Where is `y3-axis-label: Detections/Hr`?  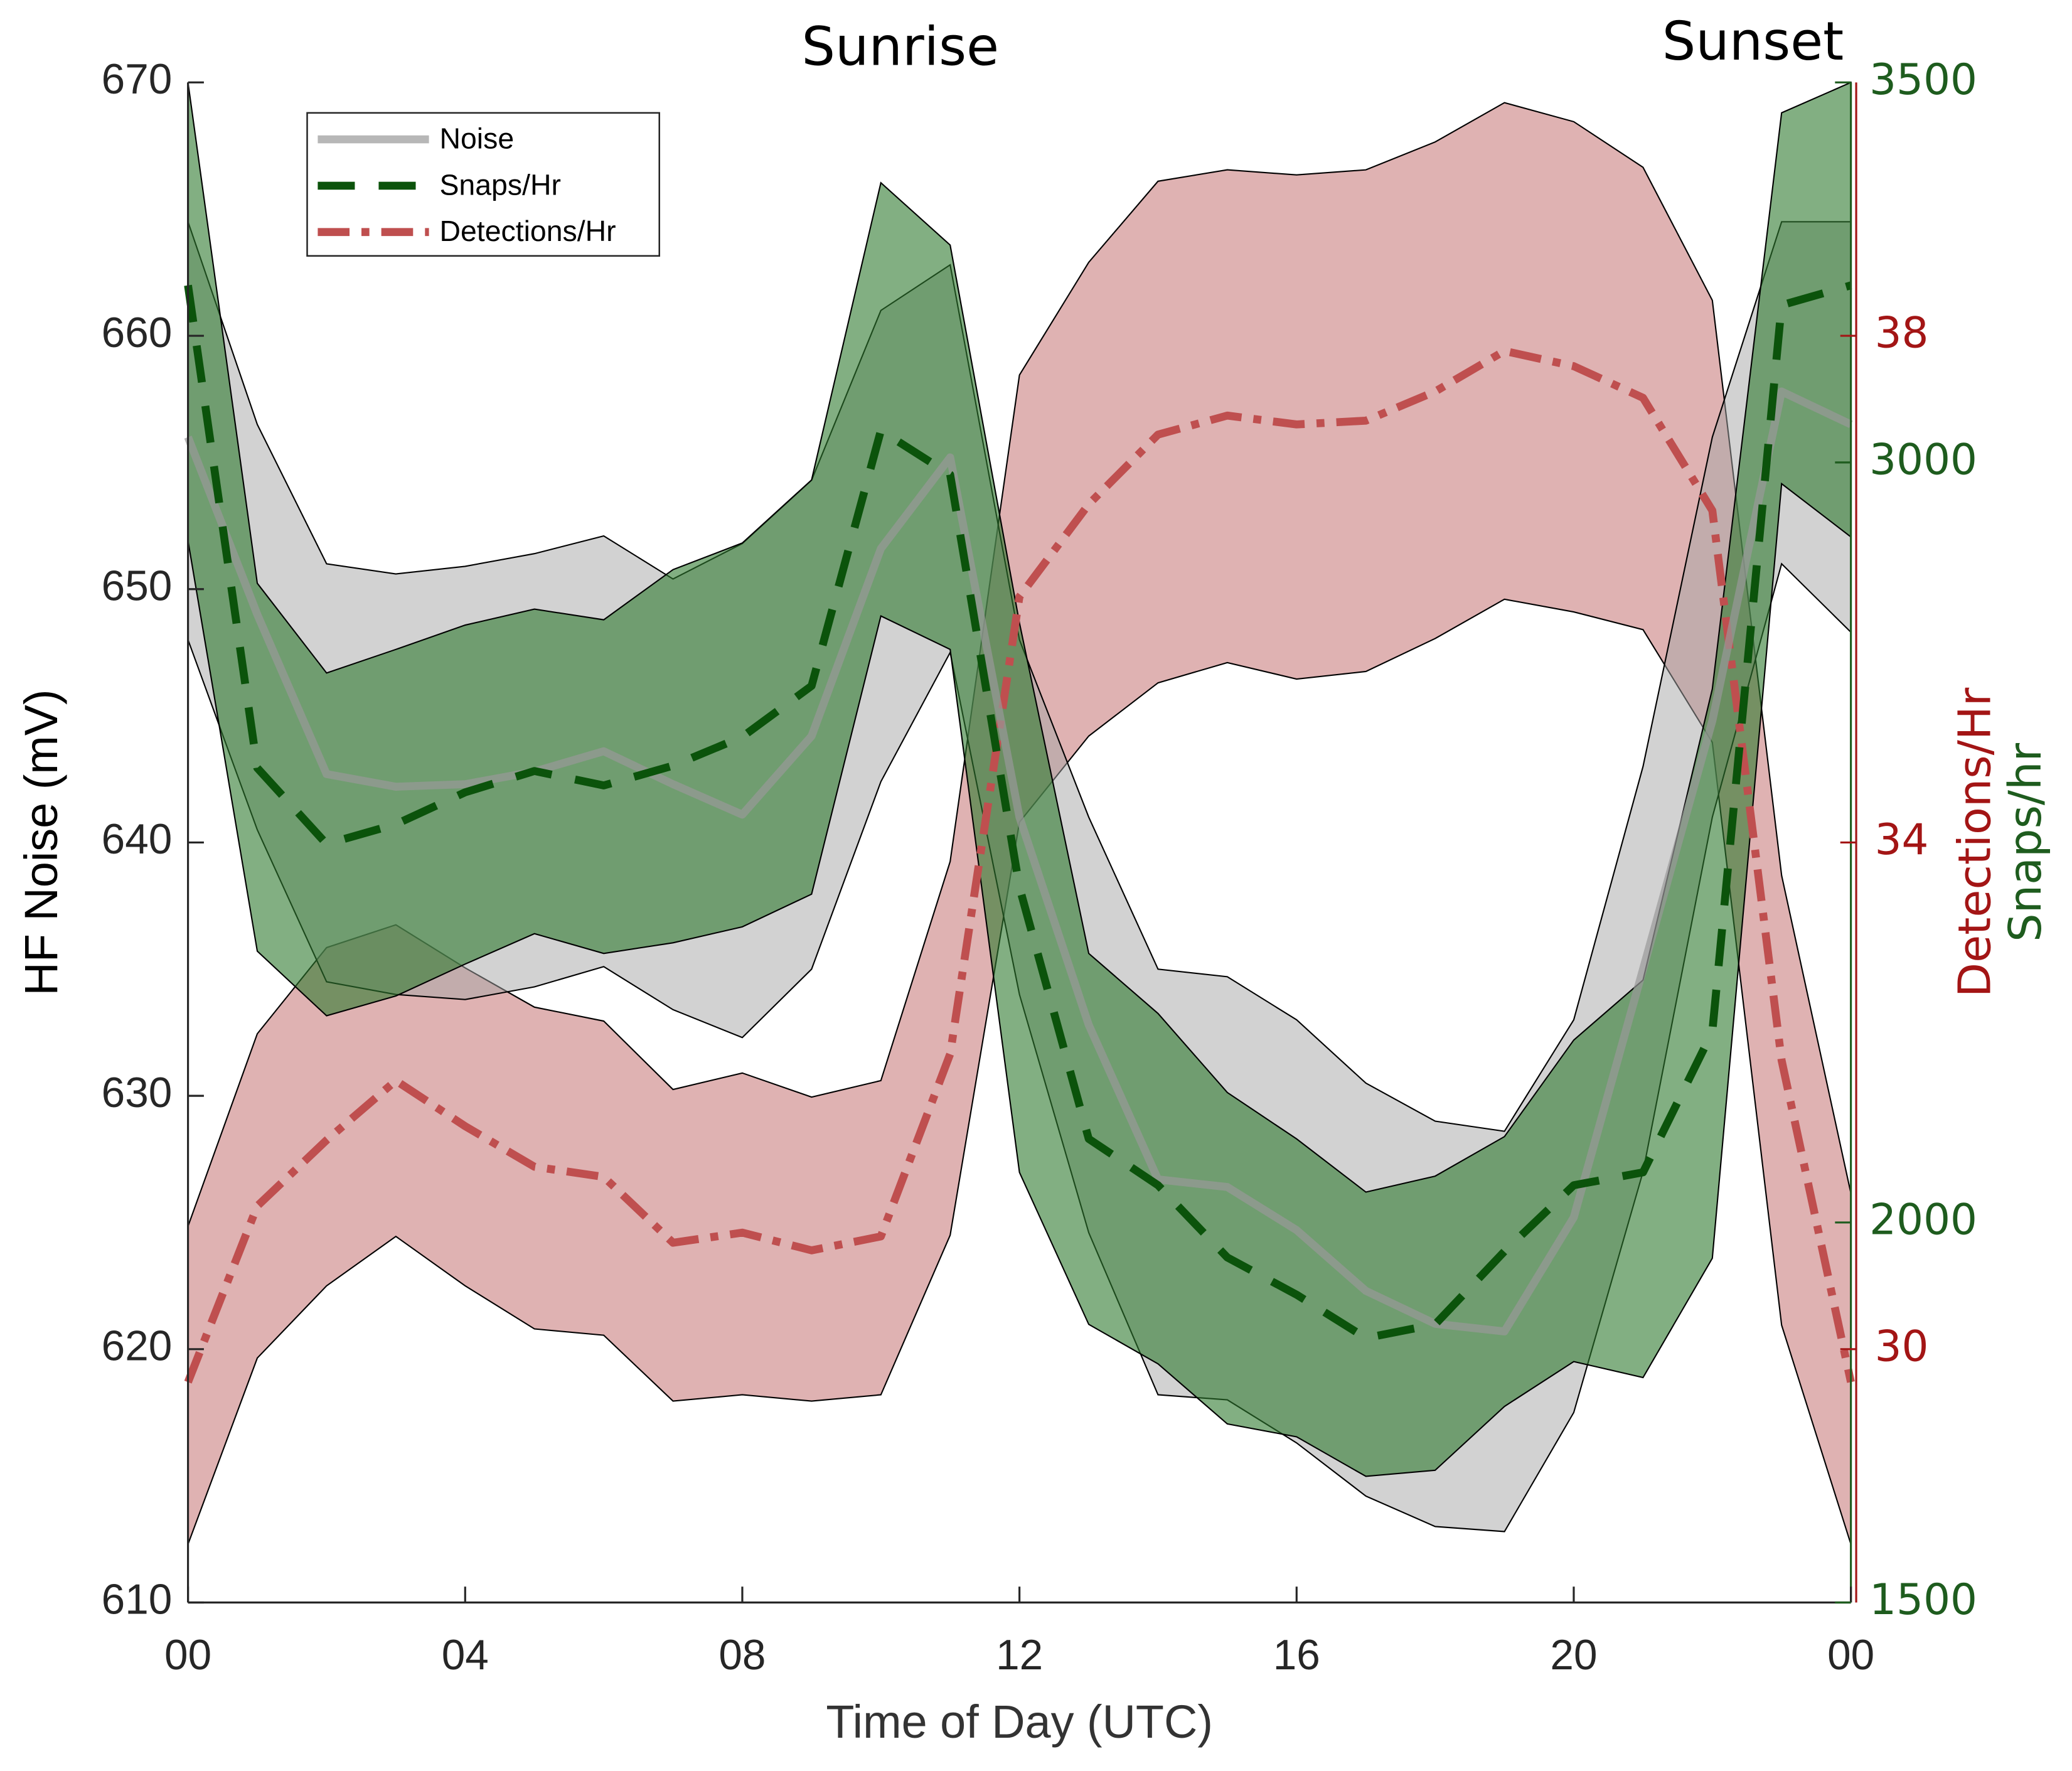 y3-axis-label: Detections/Hr is located at coordinates (1974, 842).